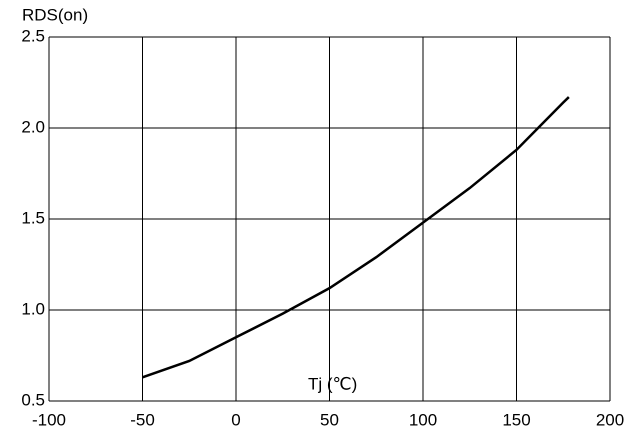 This screenshot has width=626, height=446. I want to click on y-axis-title: RDS(on), so click(55, 14).